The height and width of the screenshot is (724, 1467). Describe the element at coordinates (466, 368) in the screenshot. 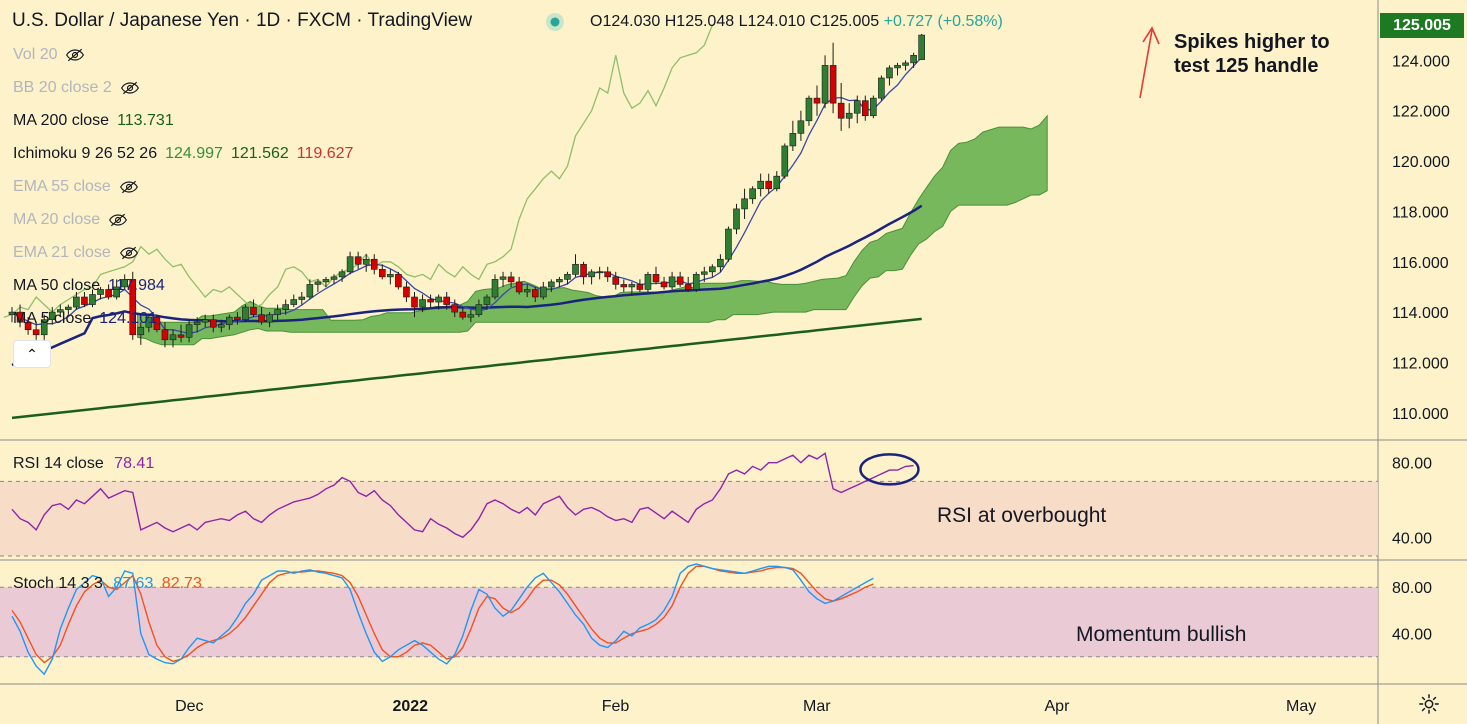

I see `ma200-line` at that location.